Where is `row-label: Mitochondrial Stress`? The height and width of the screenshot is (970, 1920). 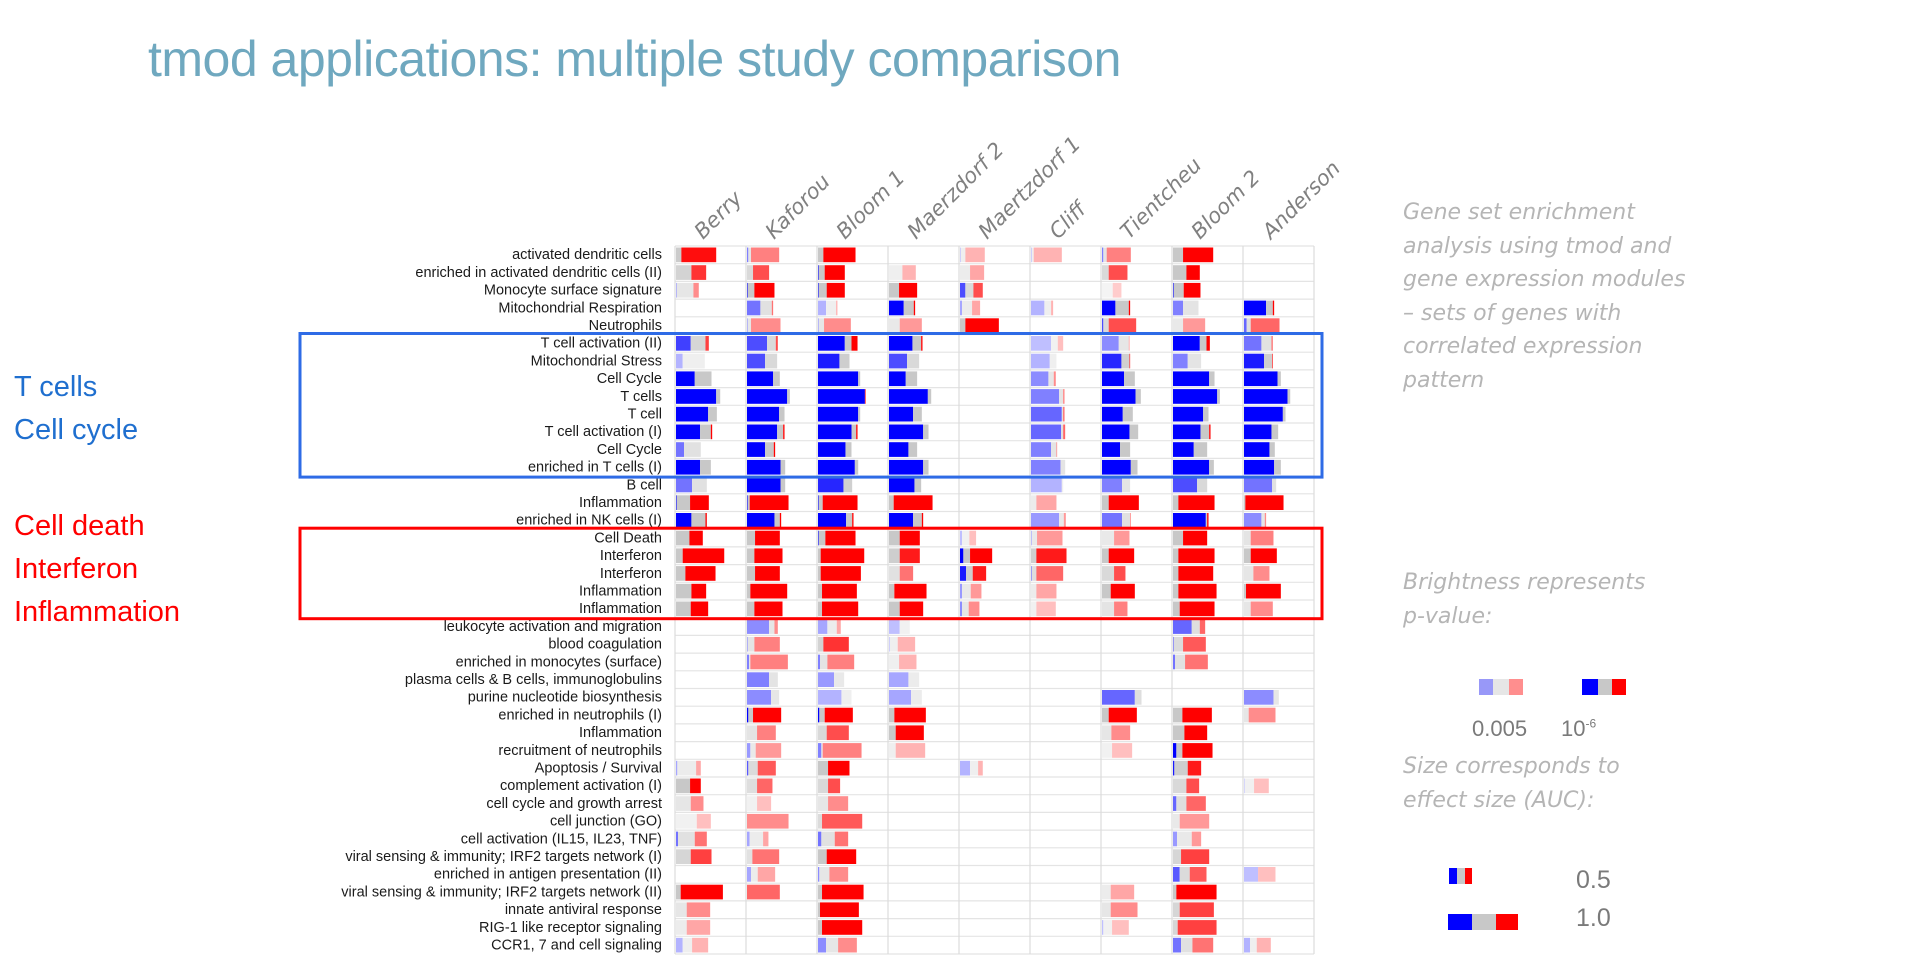 row-label: Mitochondrial Stress is located at coordinates (596, 361).